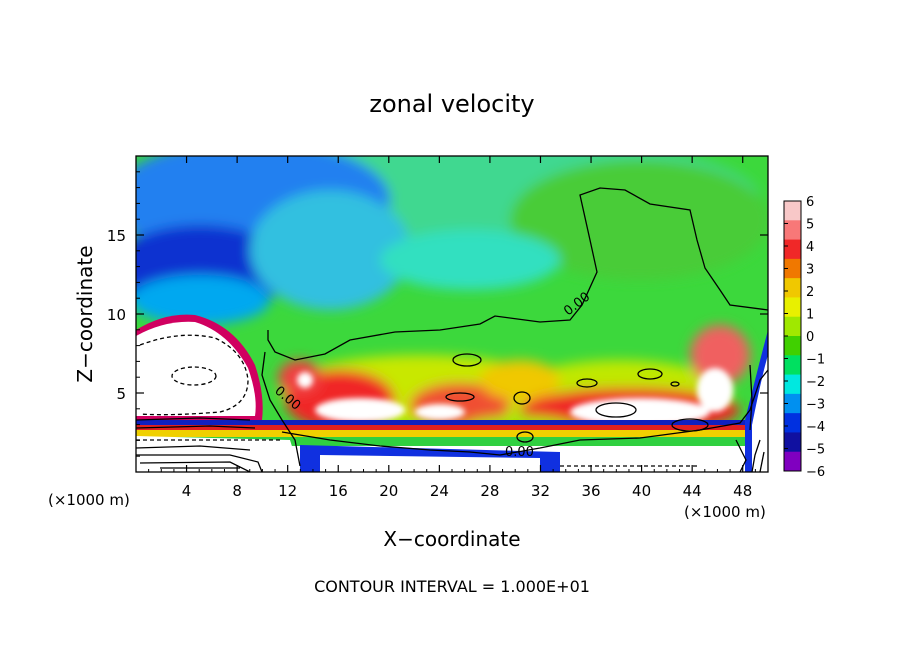 This screenshot has width=904, height=654. Describe the element at coordinates (439, 491) in the screenshot. I see `x-tick-label: 24` at that location.